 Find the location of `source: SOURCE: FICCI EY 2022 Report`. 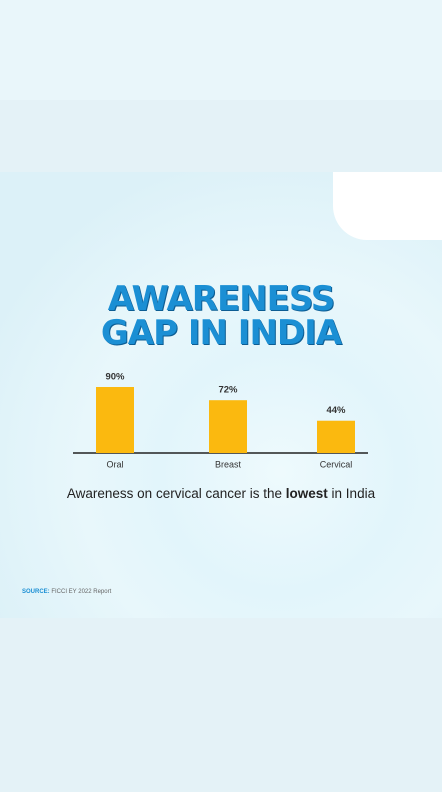

source: SOURCE: FICCI EY 2022 Report is located at coordinates (66, 592).